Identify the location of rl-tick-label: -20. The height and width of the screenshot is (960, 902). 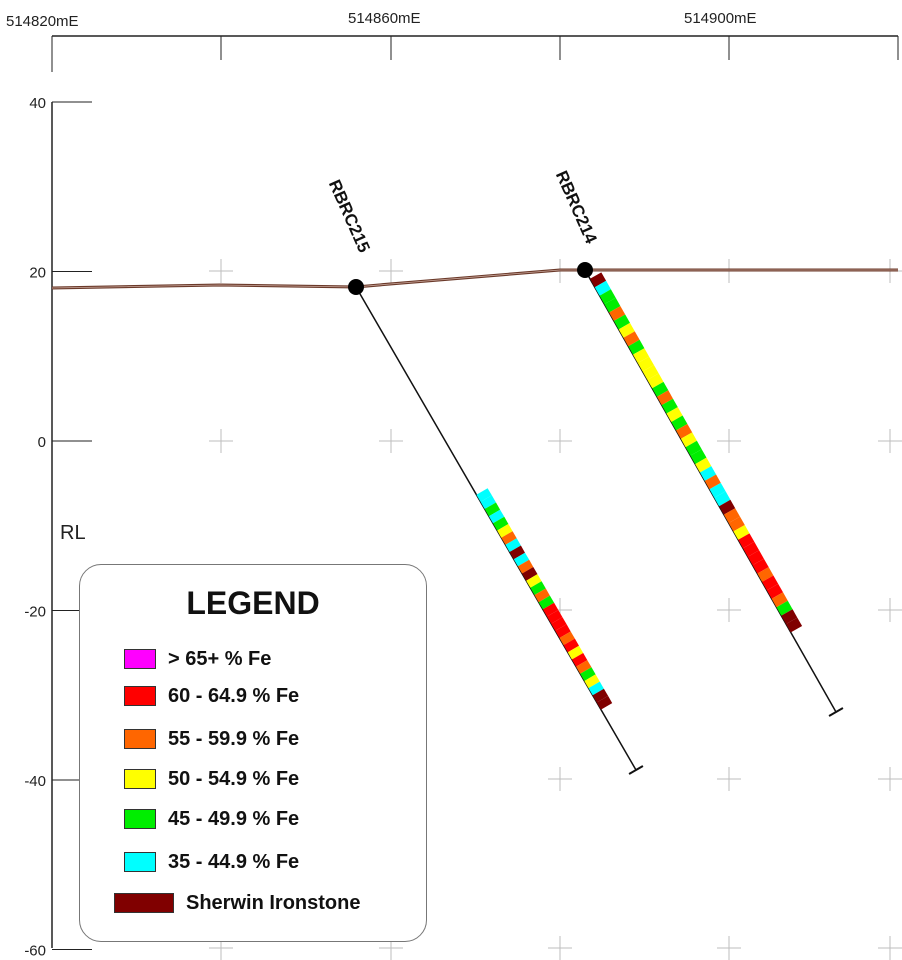
(35, 612).